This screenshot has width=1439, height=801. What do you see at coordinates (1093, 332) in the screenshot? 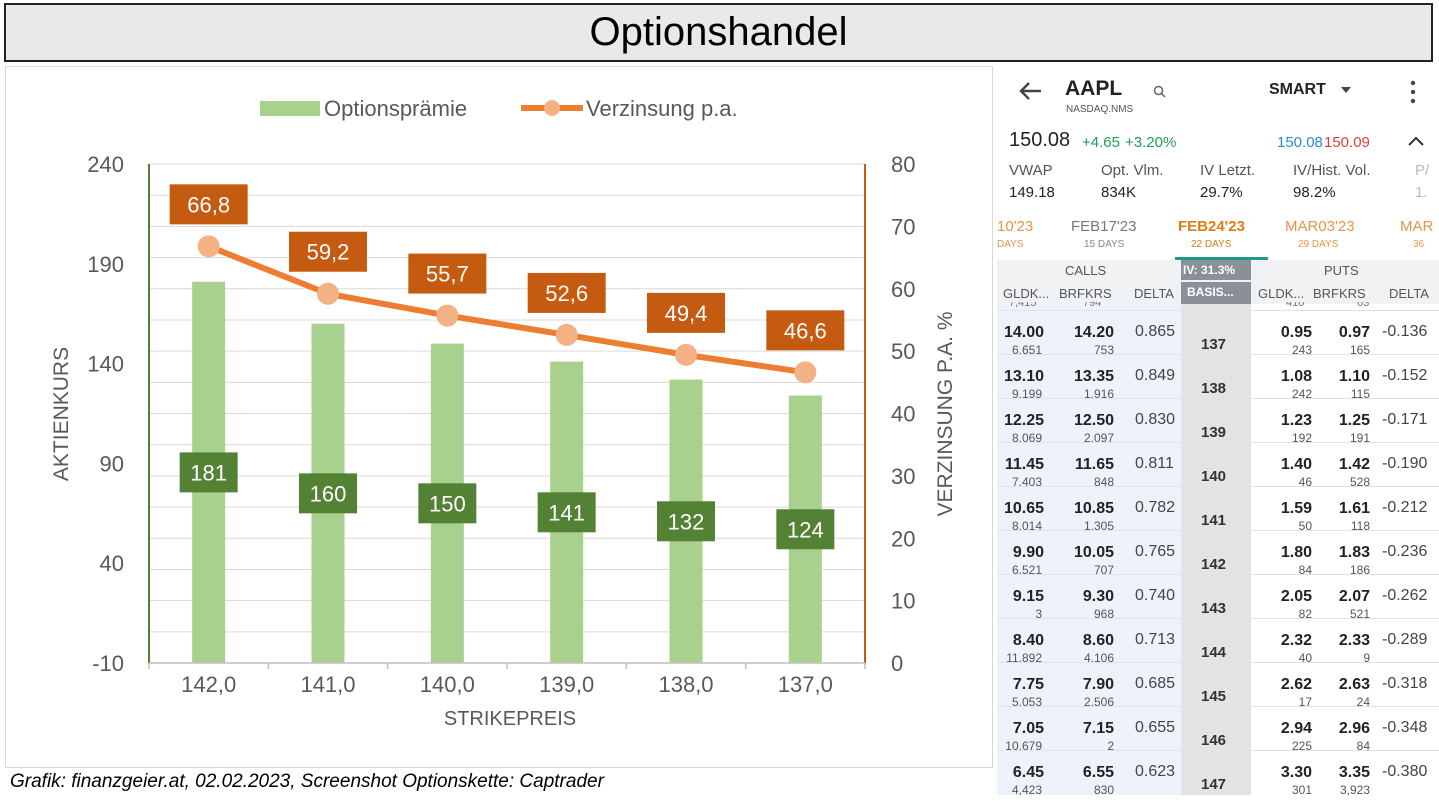
I see `call-ask: 14.20` at bounding box center [1093, 332].